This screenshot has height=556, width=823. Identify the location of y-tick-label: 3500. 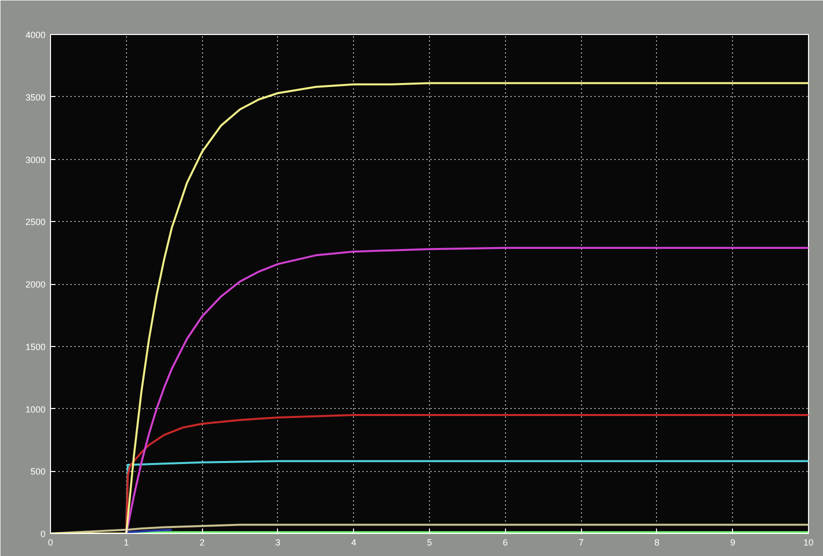
(35, 97).